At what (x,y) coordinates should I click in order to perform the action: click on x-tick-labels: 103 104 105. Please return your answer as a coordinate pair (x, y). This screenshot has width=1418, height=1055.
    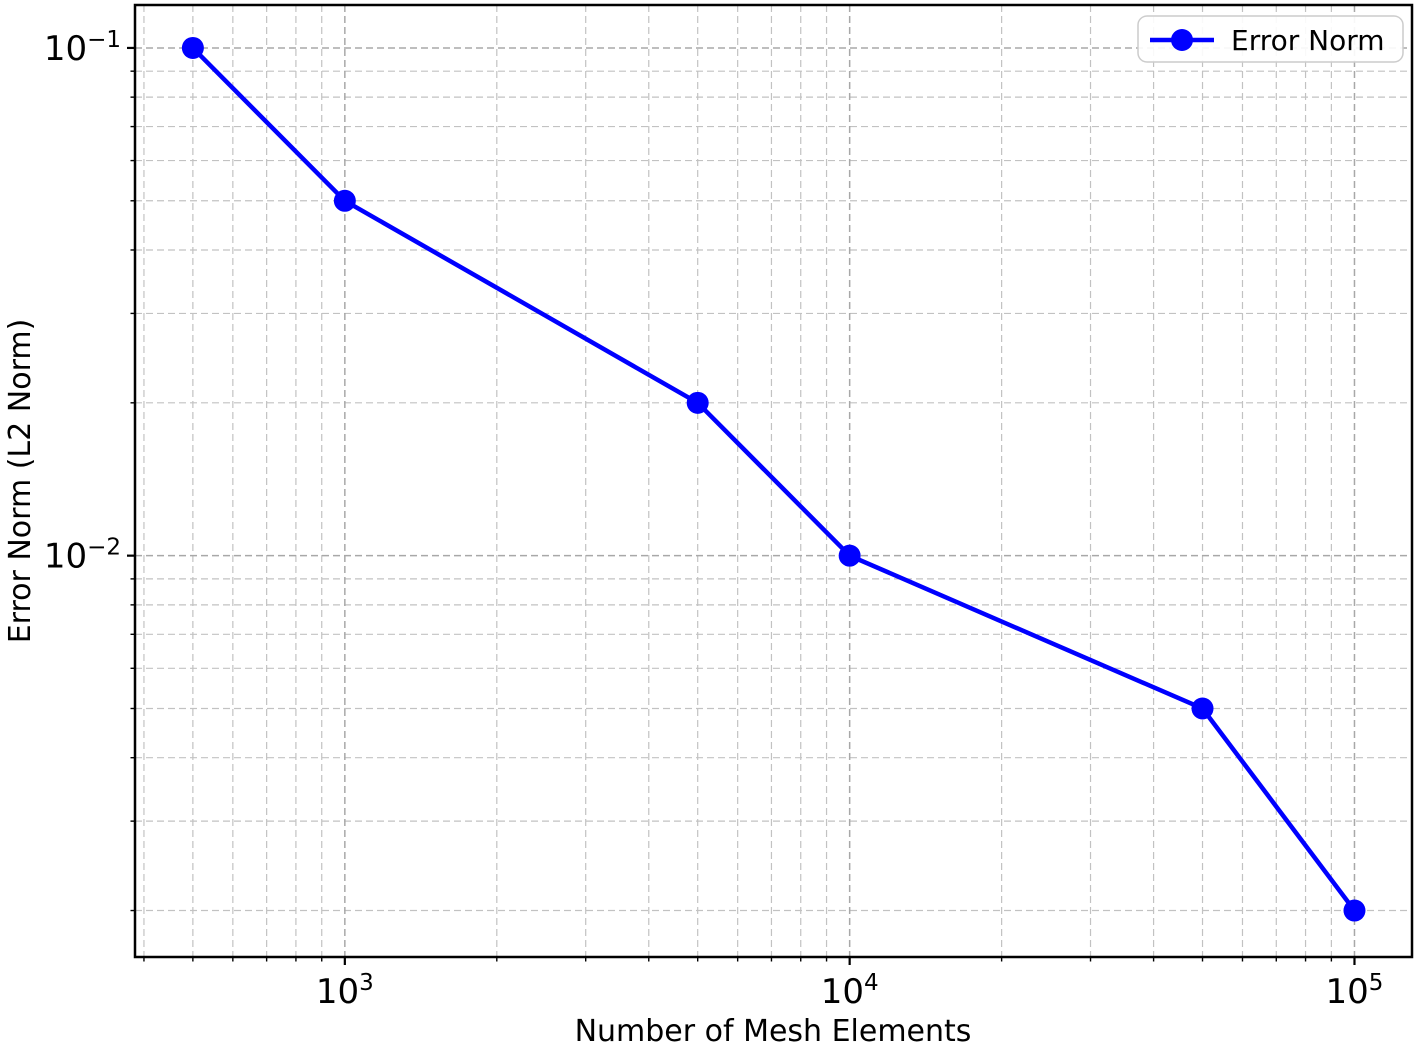
    Looking at the image, I should click on (850, 991).